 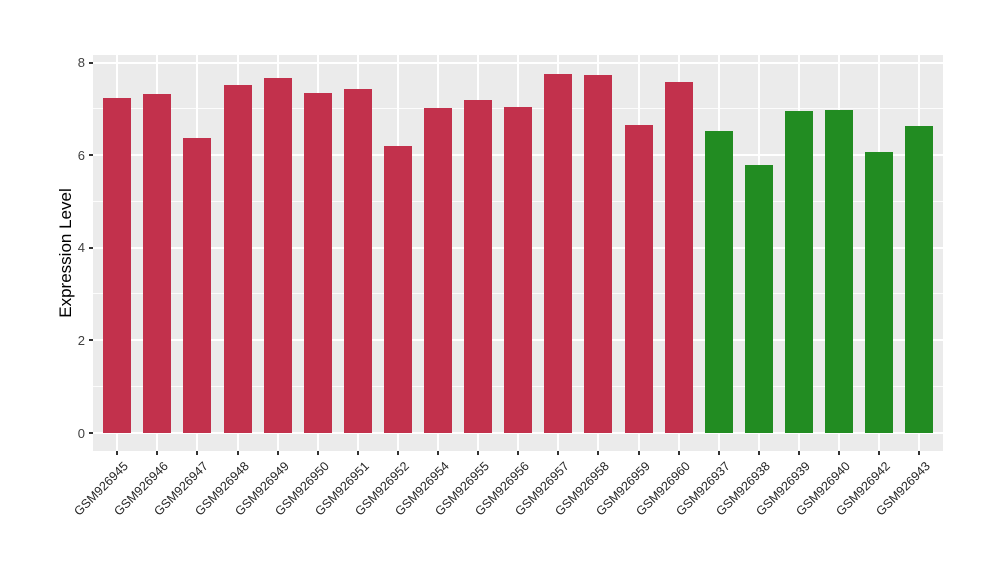 What do you see at coordinates (277, 255) in the screenshot?
I see `bar-GSM926949` at bounding box center [277, 255].